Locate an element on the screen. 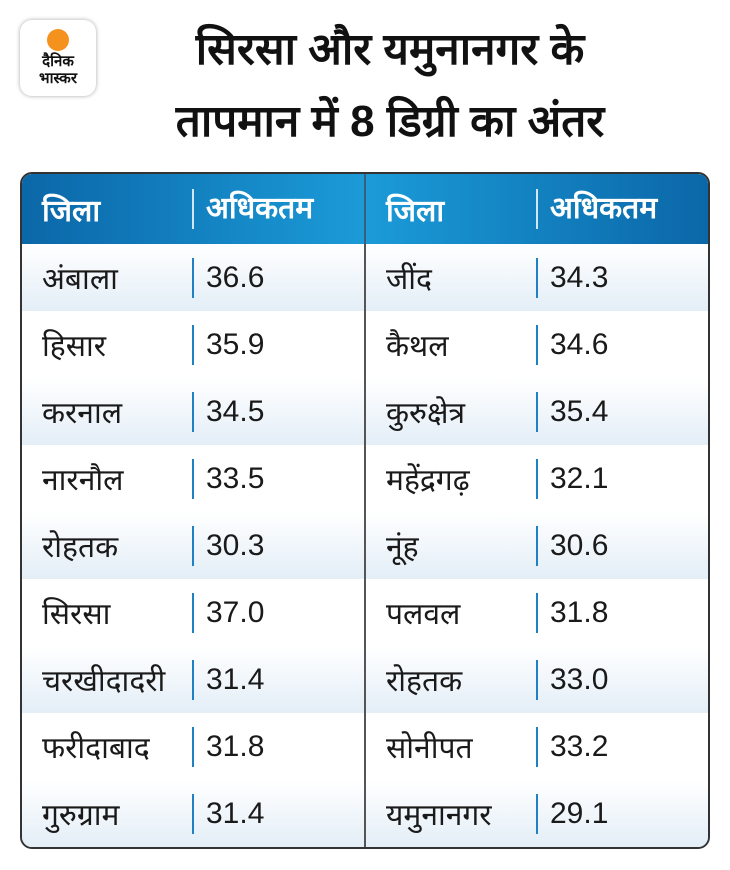 Image resolution: width=730 pixels, height=870 pixels. max-temp-cell: 33.0 is located at coordinates (622, 679).